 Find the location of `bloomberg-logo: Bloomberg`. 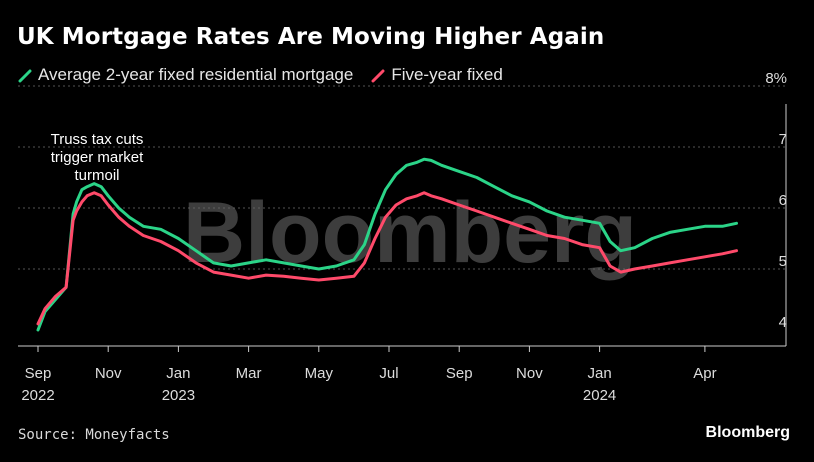

bloomberg-logo: Bloomberg is located at coordinates (747, 432).